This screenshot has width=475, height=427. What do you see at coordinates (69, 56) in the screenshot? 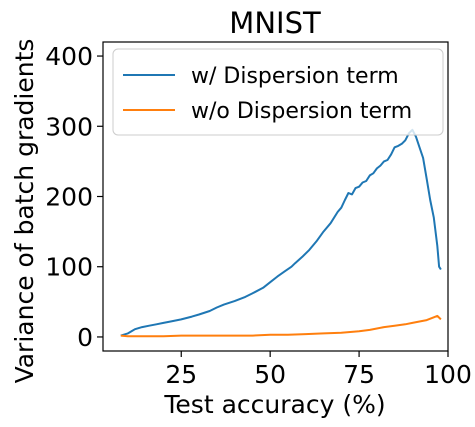
I see `y-tick-label: 400` at bounding box center [69, 56].